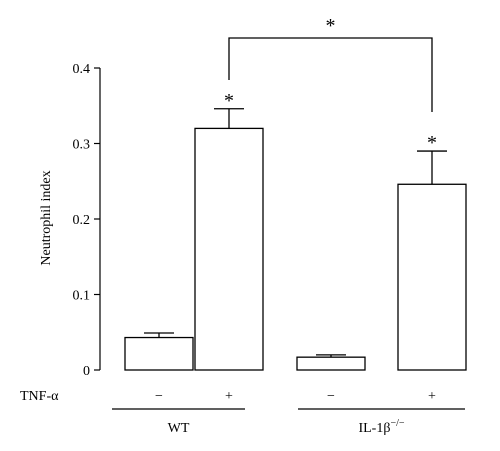 This screenshot has height=451, width=500. Describe the element at coordinates (82, 69) in the screenshot. I see `y-tick-label: 0.4` at that location.